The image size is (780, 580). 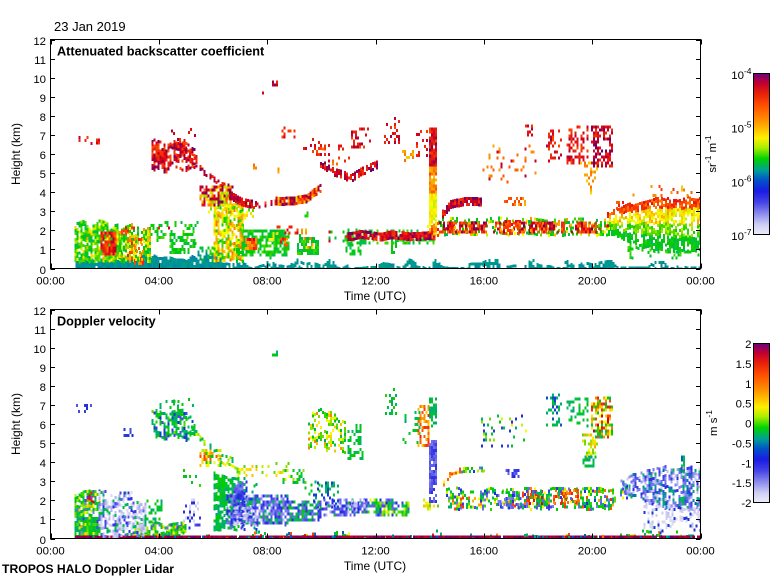 I want to click on svg-text: 10⁻⁵, so click(x=741, y=128).